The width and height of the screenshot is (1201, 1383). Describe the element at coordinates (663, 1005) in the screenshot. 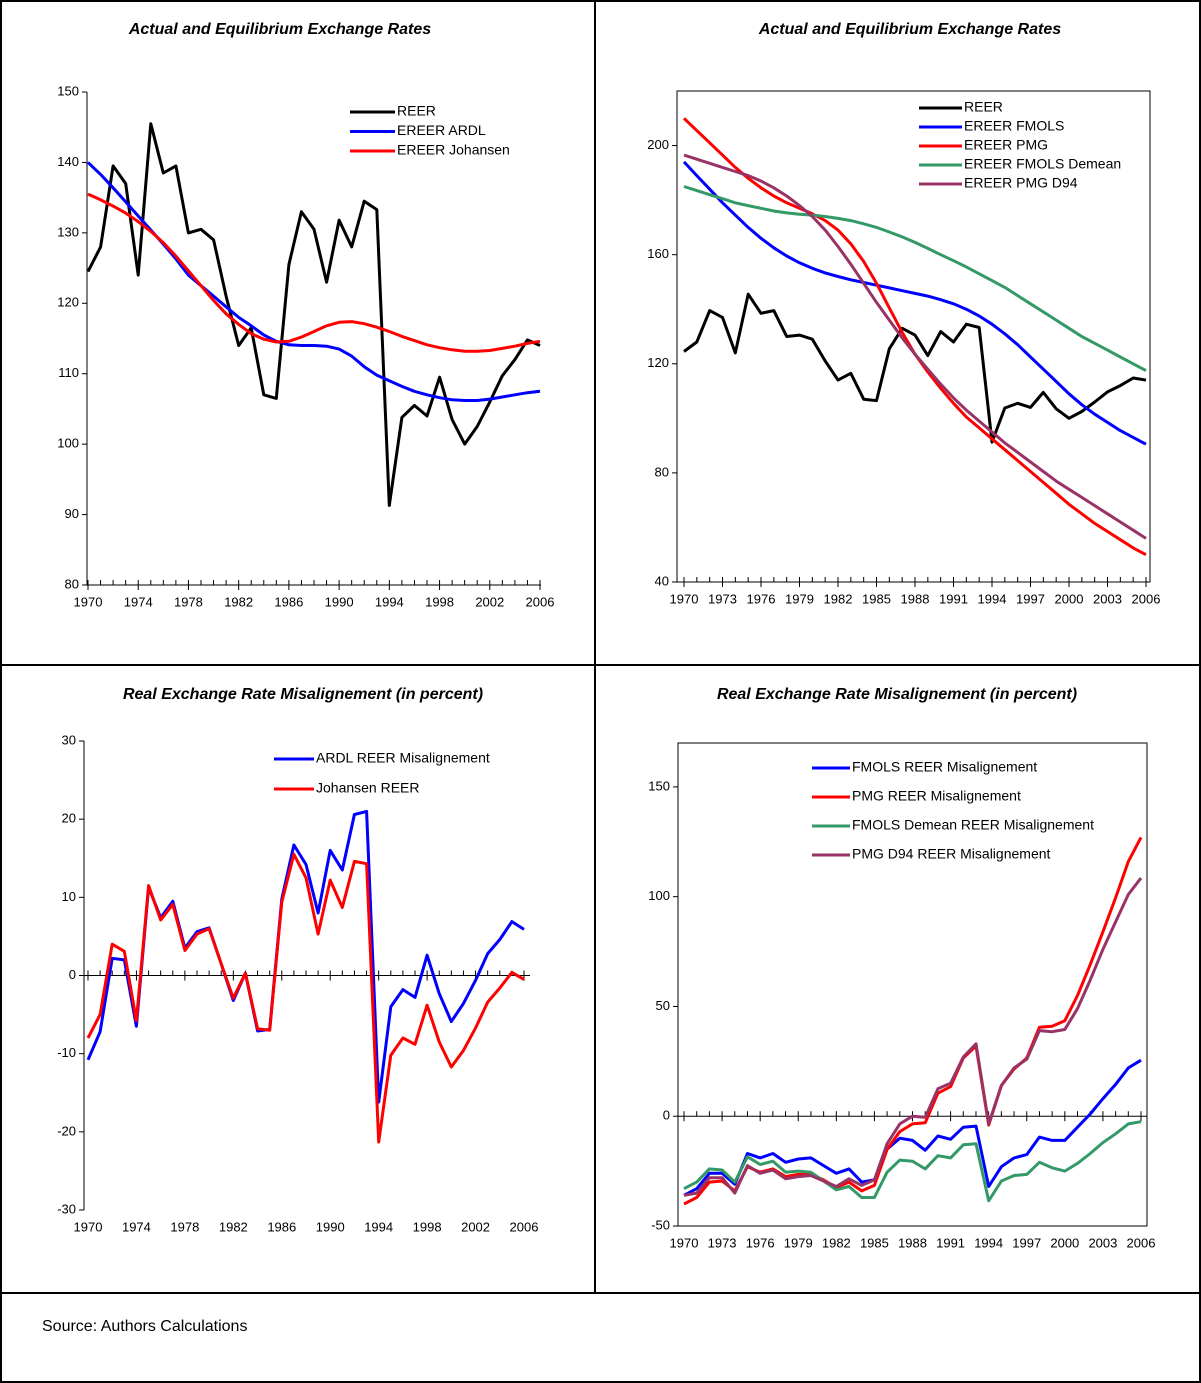

I see `y-tick-label: 50` at that location.